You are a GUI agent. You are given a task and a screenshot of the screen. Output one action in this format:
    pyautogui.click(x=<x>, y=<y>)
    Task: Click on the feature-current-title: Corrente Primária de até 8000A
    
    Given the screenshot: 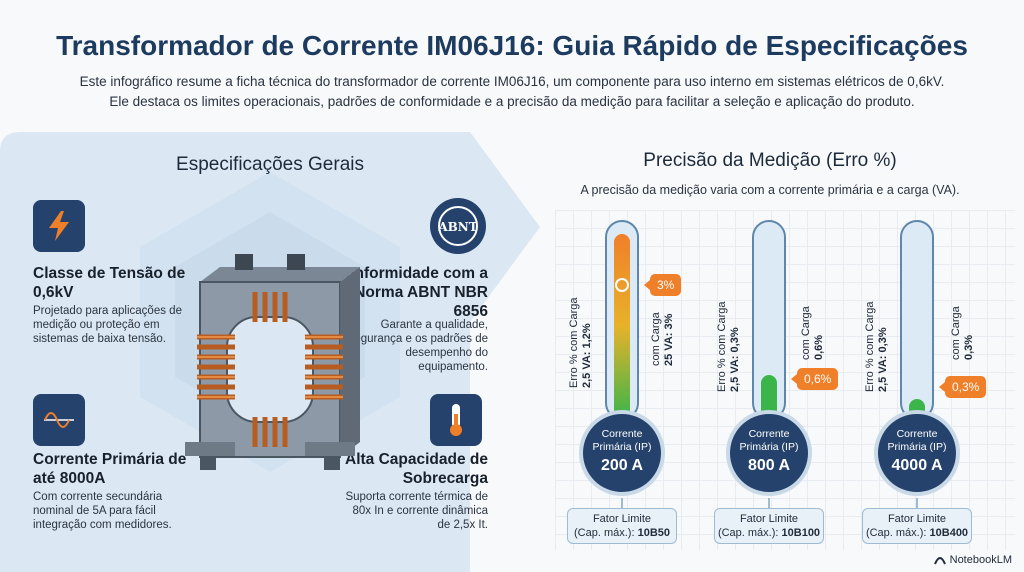 What is the action you would take?
    pyautogui.click(x=110, y=469)
    